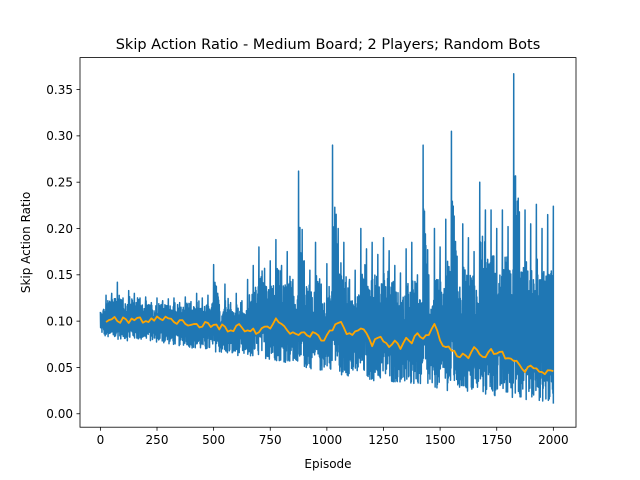  What do you see at coordinates (327, 464) in the screenshot?
I see `x-axis-label: Episode` at bounding box center [327, 464].